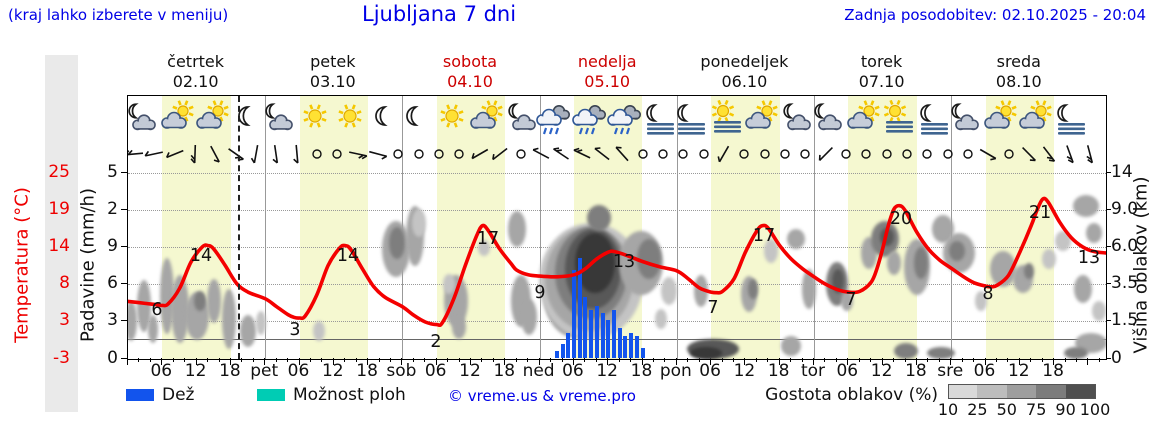  What do you see at coordinates (727, 118) in the screenshot?
I see `weather-icon-sun-fog` at bounding box center [727, 118].